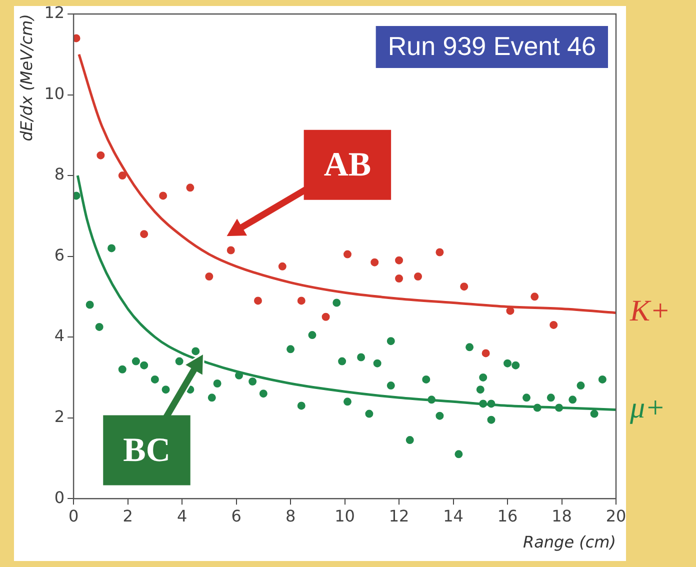 Image resolution: width=696 pixels, height=567 pixels. Describe the element at coordinates (616, 516) in the screenshot. I see `x-tick-label: 20` at that location.